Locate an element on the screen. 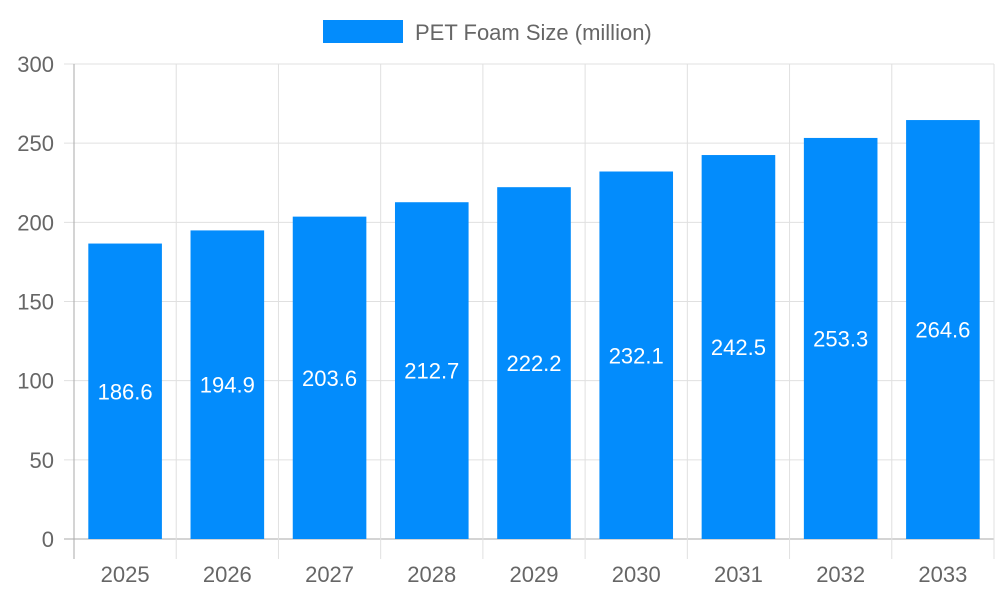  data-label: 264.6 is located at coordinates (942, 330).